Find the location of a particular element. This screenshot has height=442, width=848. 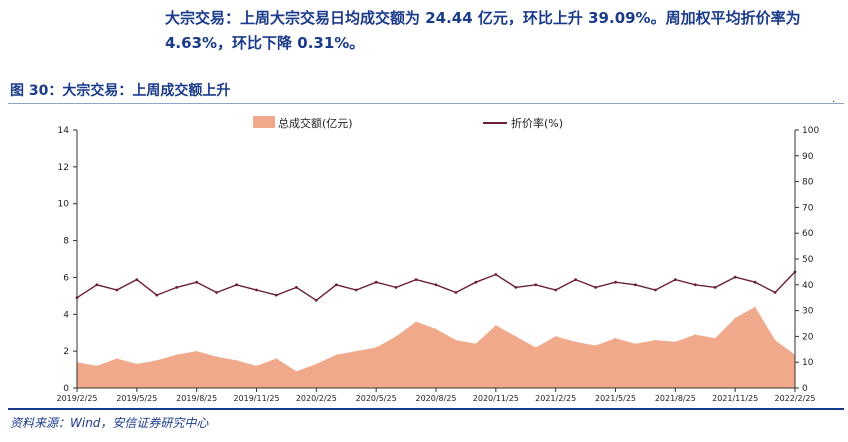

x-tick-label: 2020/8/25 is located at coordinates (435, 398).